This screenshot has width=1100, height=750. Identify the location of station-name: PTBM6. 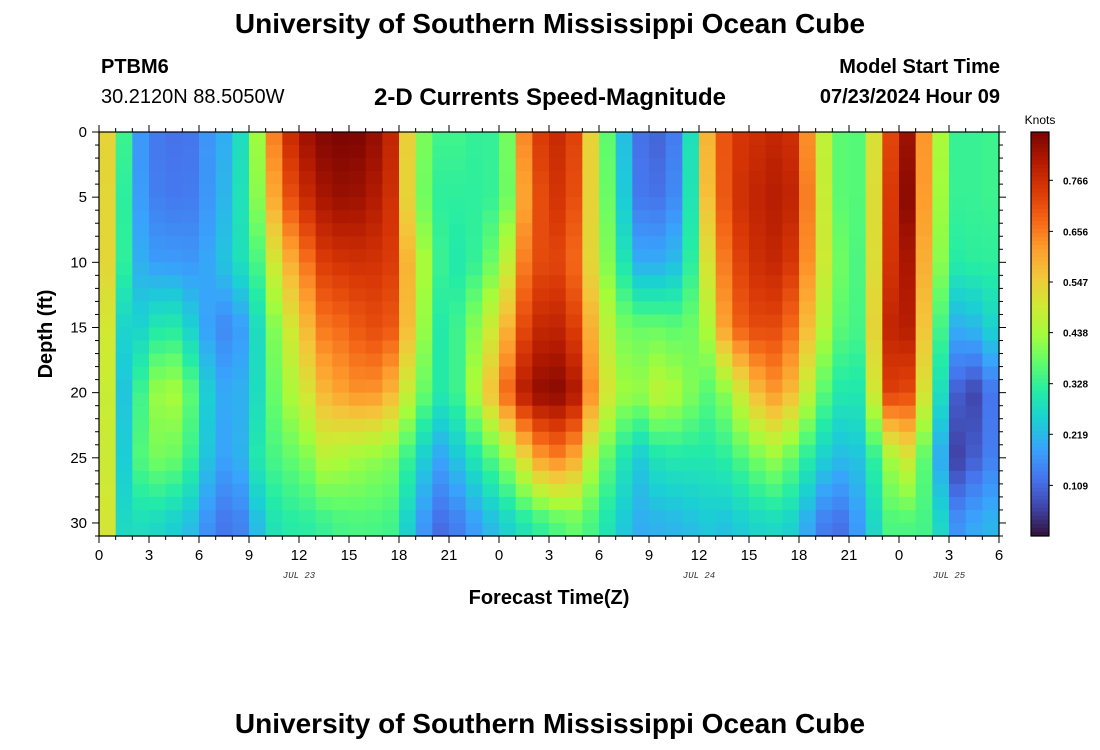
(135, 67).